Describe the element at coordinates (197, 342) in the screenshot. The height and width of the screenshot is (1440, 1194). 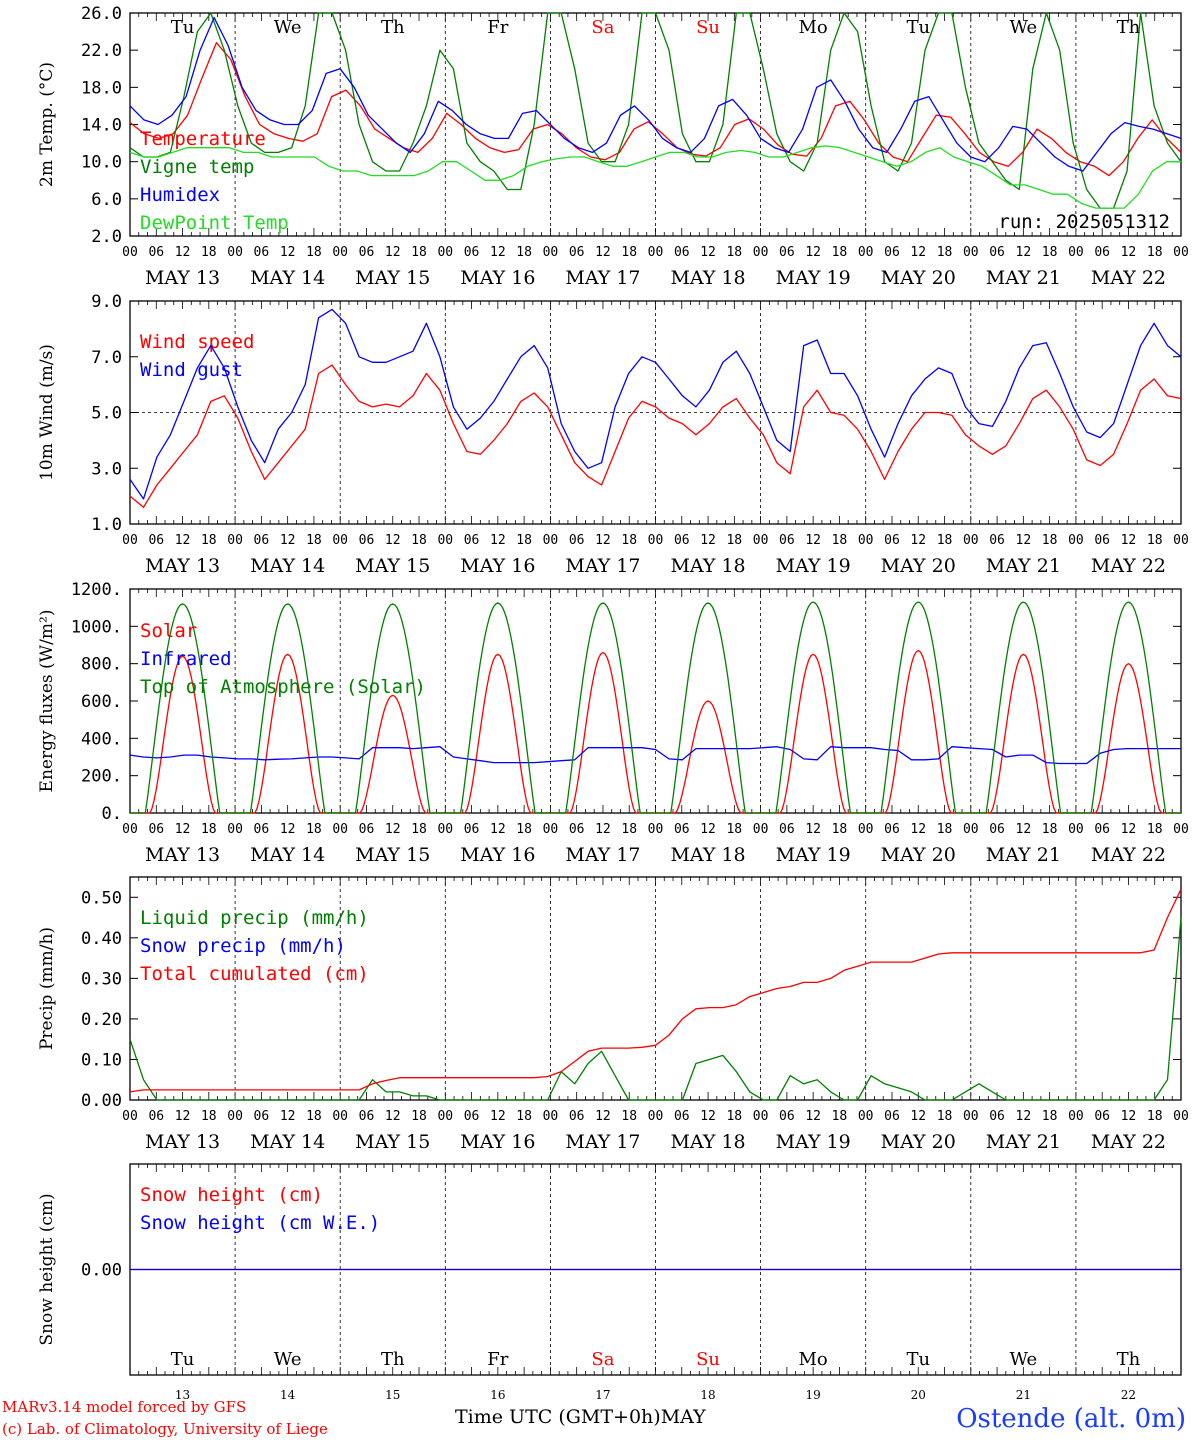
I see `legend-wind-speed: Wind speed` at that location.